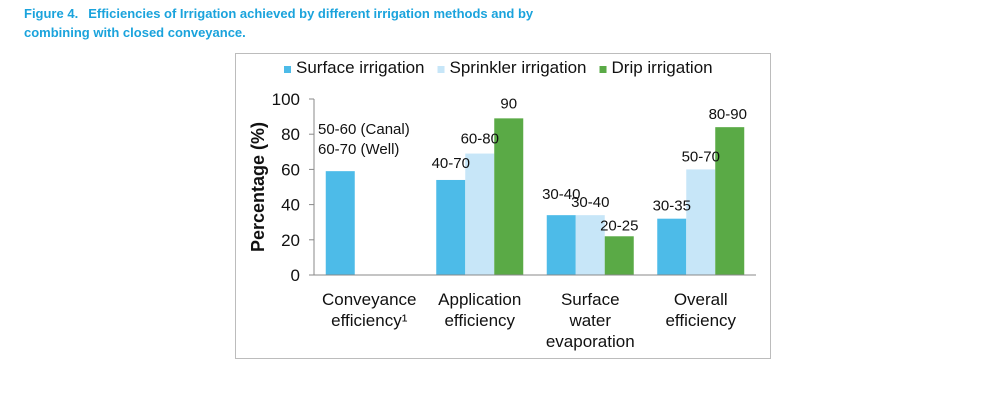 The height and width of the screenshot is (400, 1000). I want to click on figure-number: Figure 4., so click(51, 13).